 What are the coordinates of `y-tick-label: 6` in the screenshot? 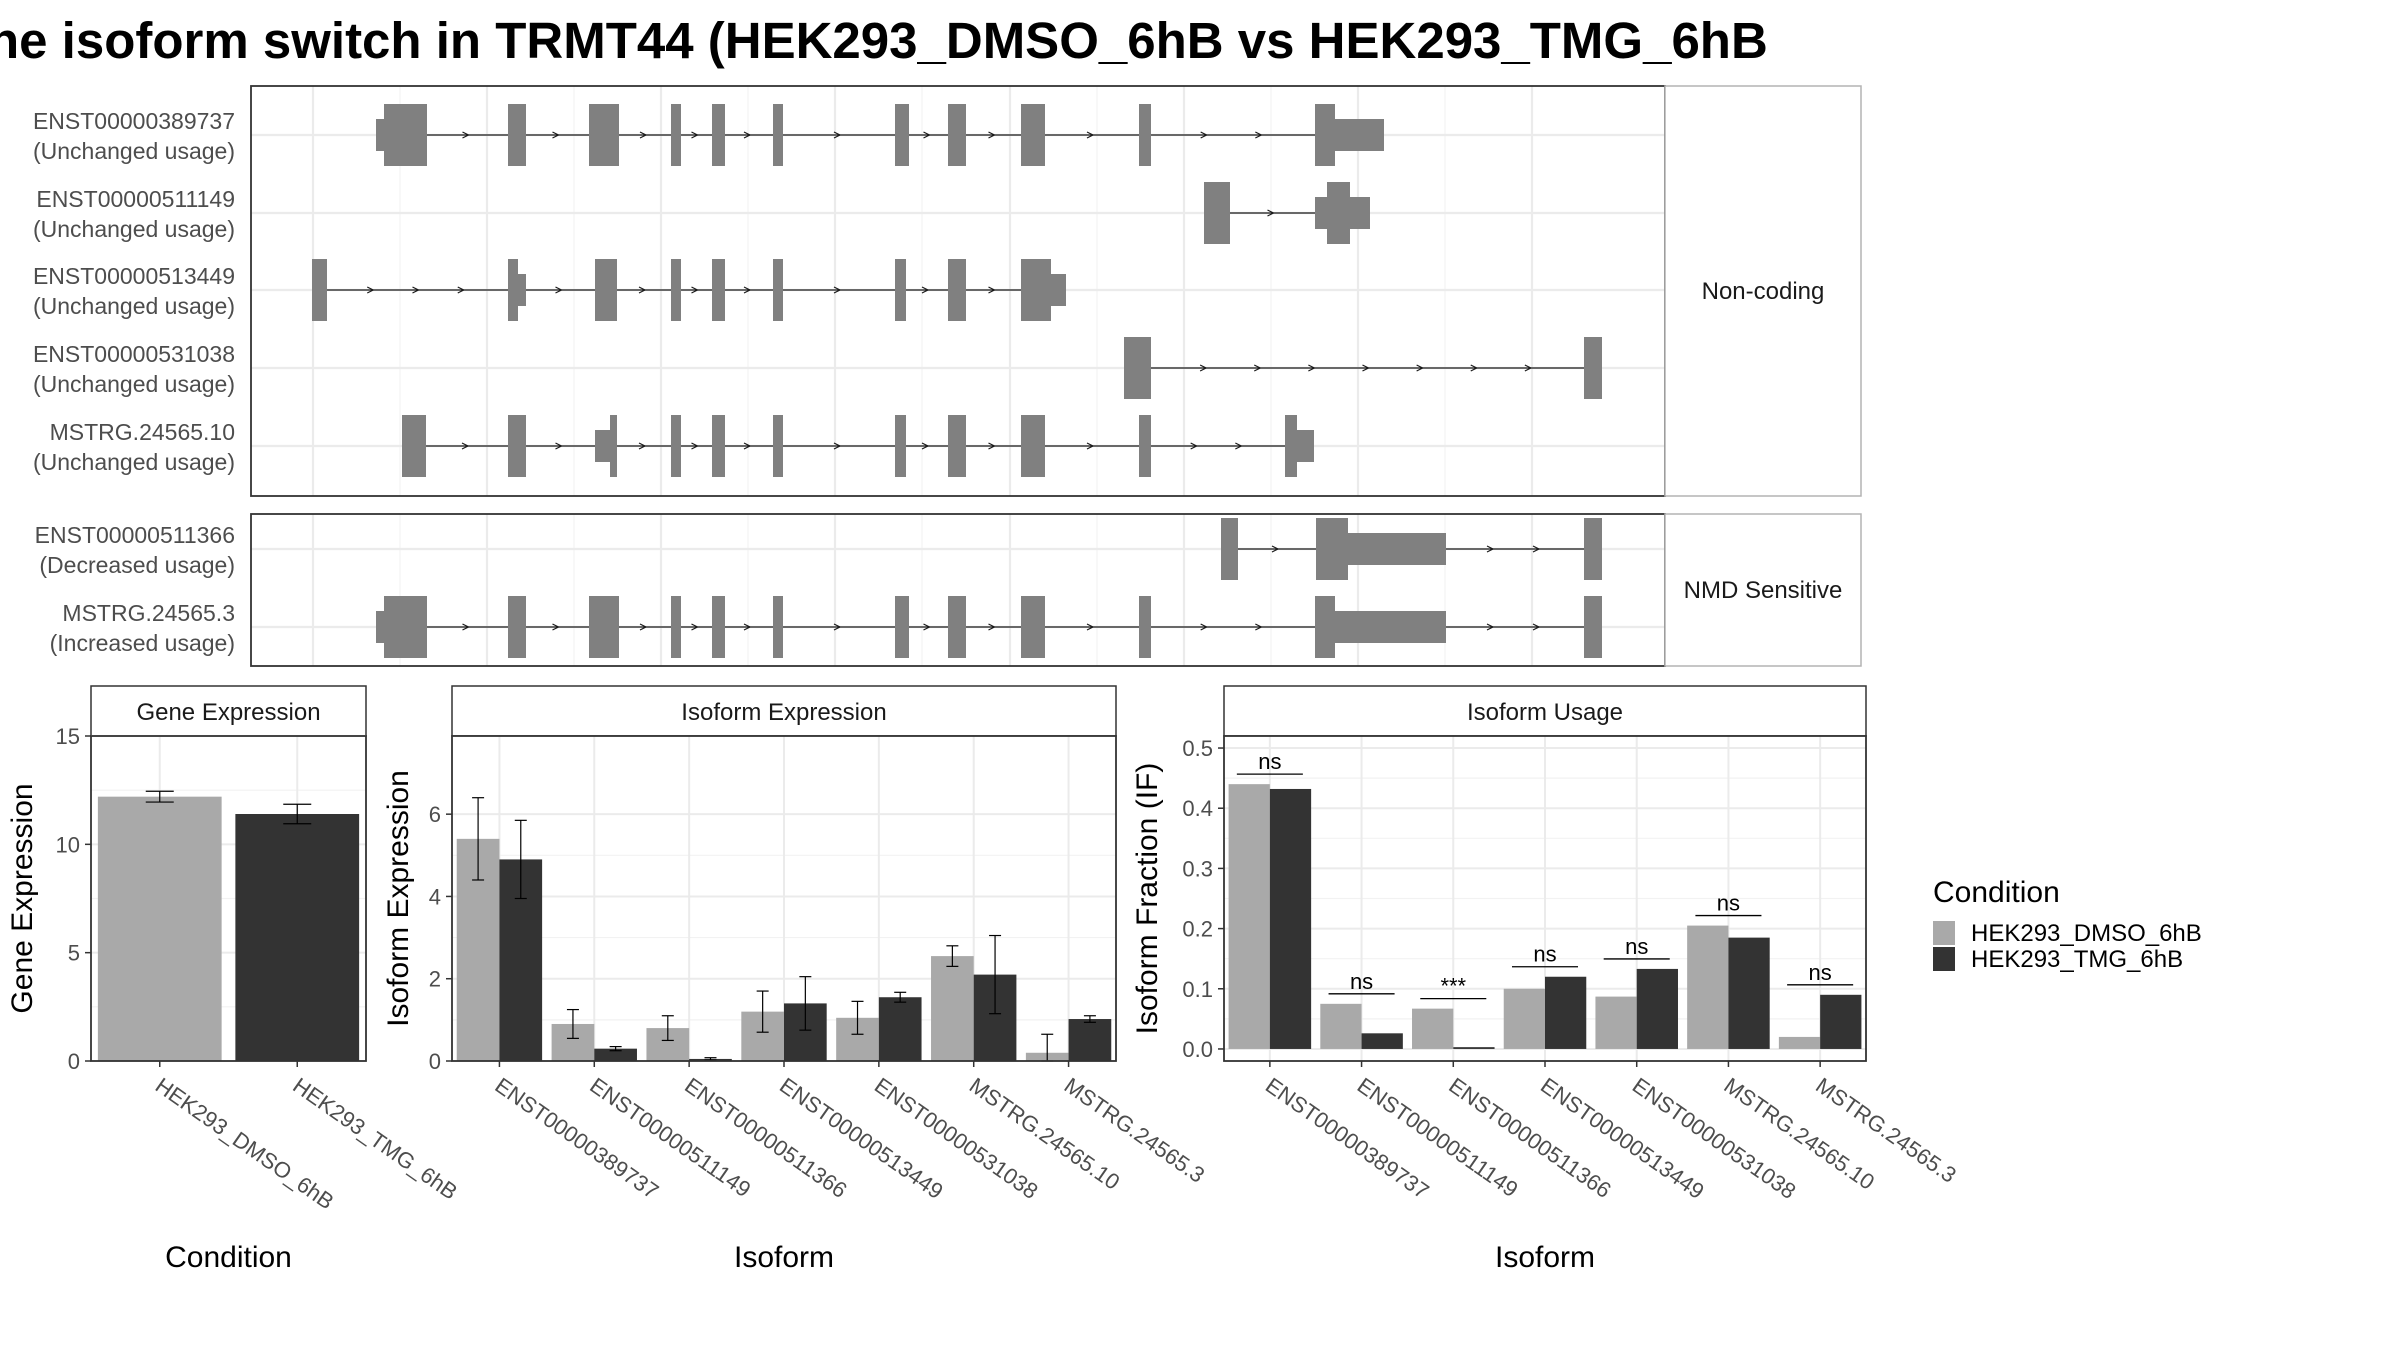 It's located at (435, 814).